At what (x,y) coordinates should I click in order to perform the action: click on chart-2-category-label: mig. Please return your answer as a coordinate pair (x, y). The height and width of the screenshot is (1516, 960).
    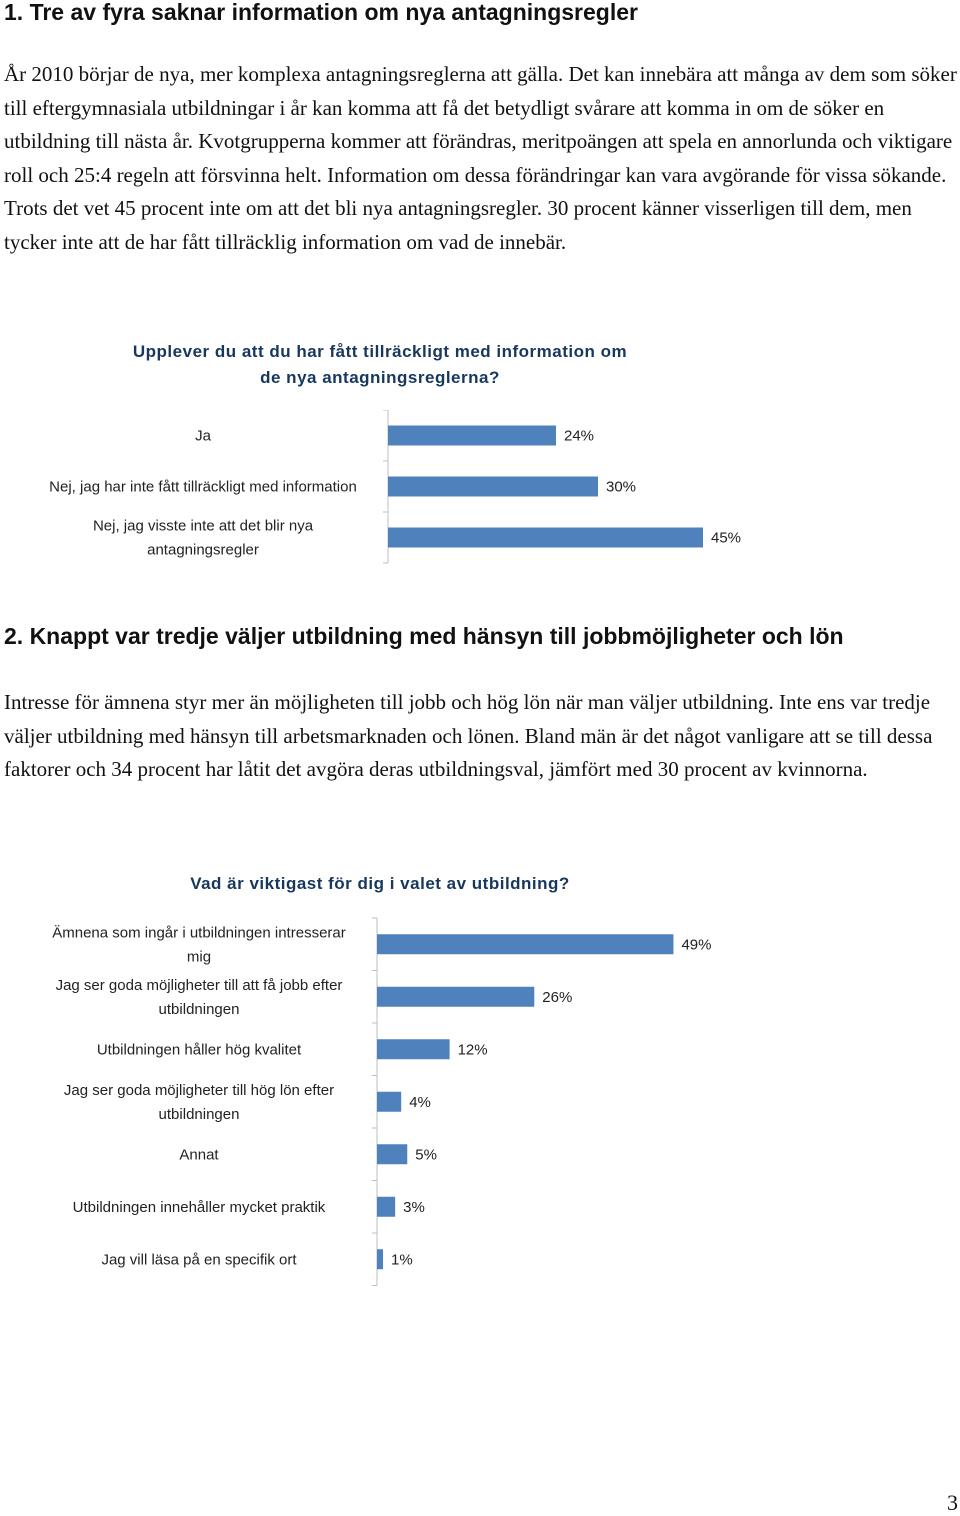
    Looking at the image, I should click on (199, 956).